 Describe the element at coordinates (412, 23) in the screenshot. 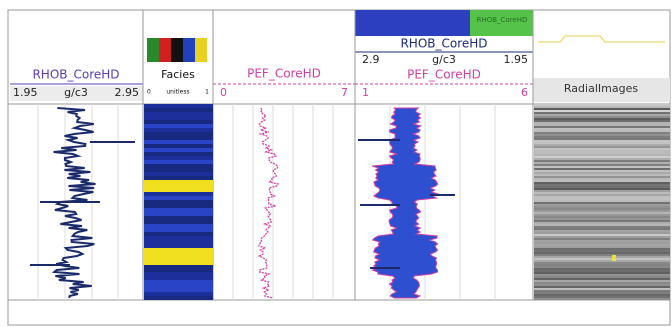

I see `banner-blue` at that location.